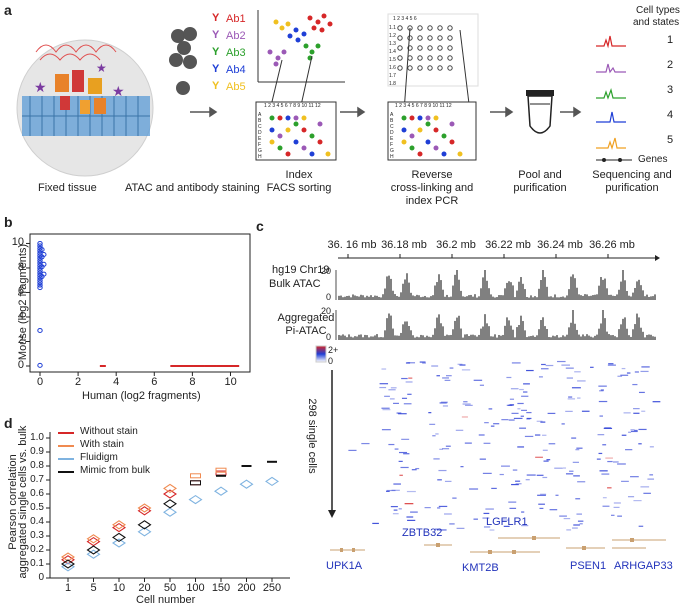 This screenshot has height=608, width=685. Describe the element at coordinates (670, 115) in the screenshot. I see `cell-type-number: 4` at that location.